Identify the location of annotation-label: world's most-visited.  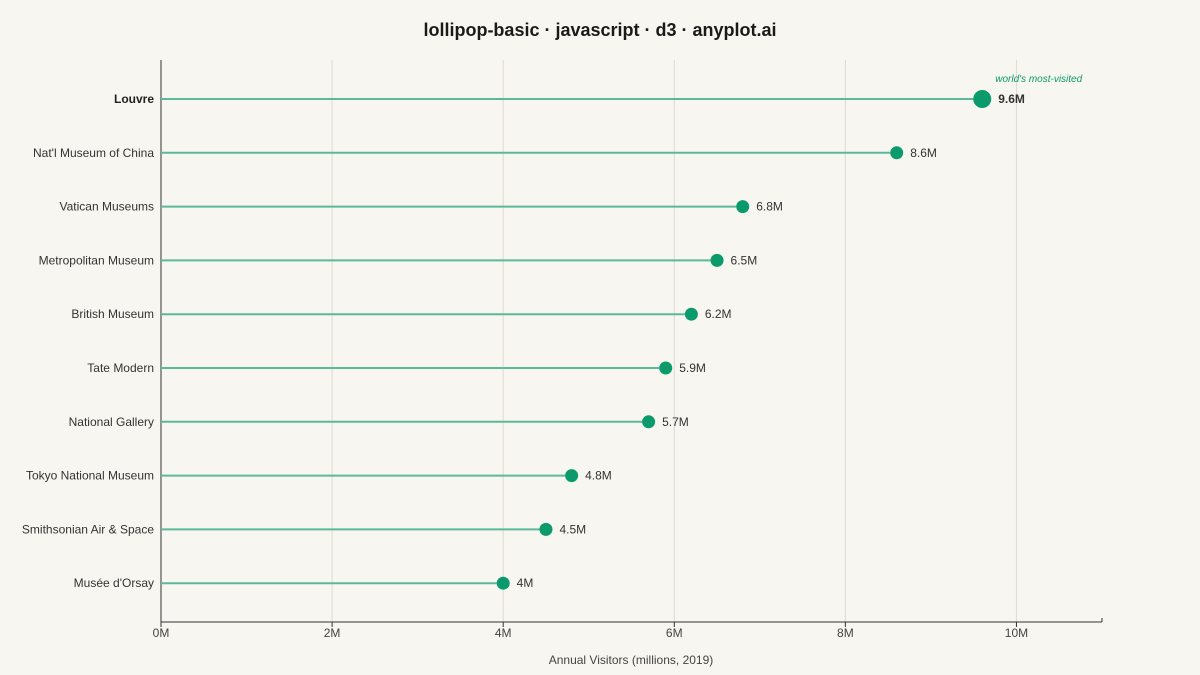
(1038, 79).